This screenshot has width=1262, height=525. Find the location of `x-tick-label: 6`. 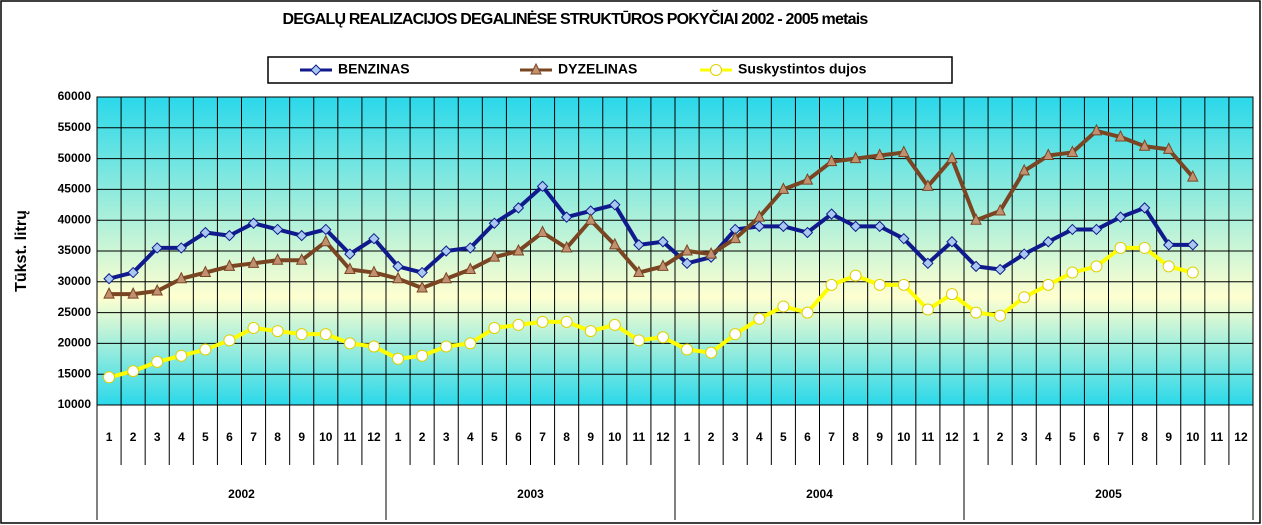

x-tick-label: 6 is located at coordinates (229, 437).